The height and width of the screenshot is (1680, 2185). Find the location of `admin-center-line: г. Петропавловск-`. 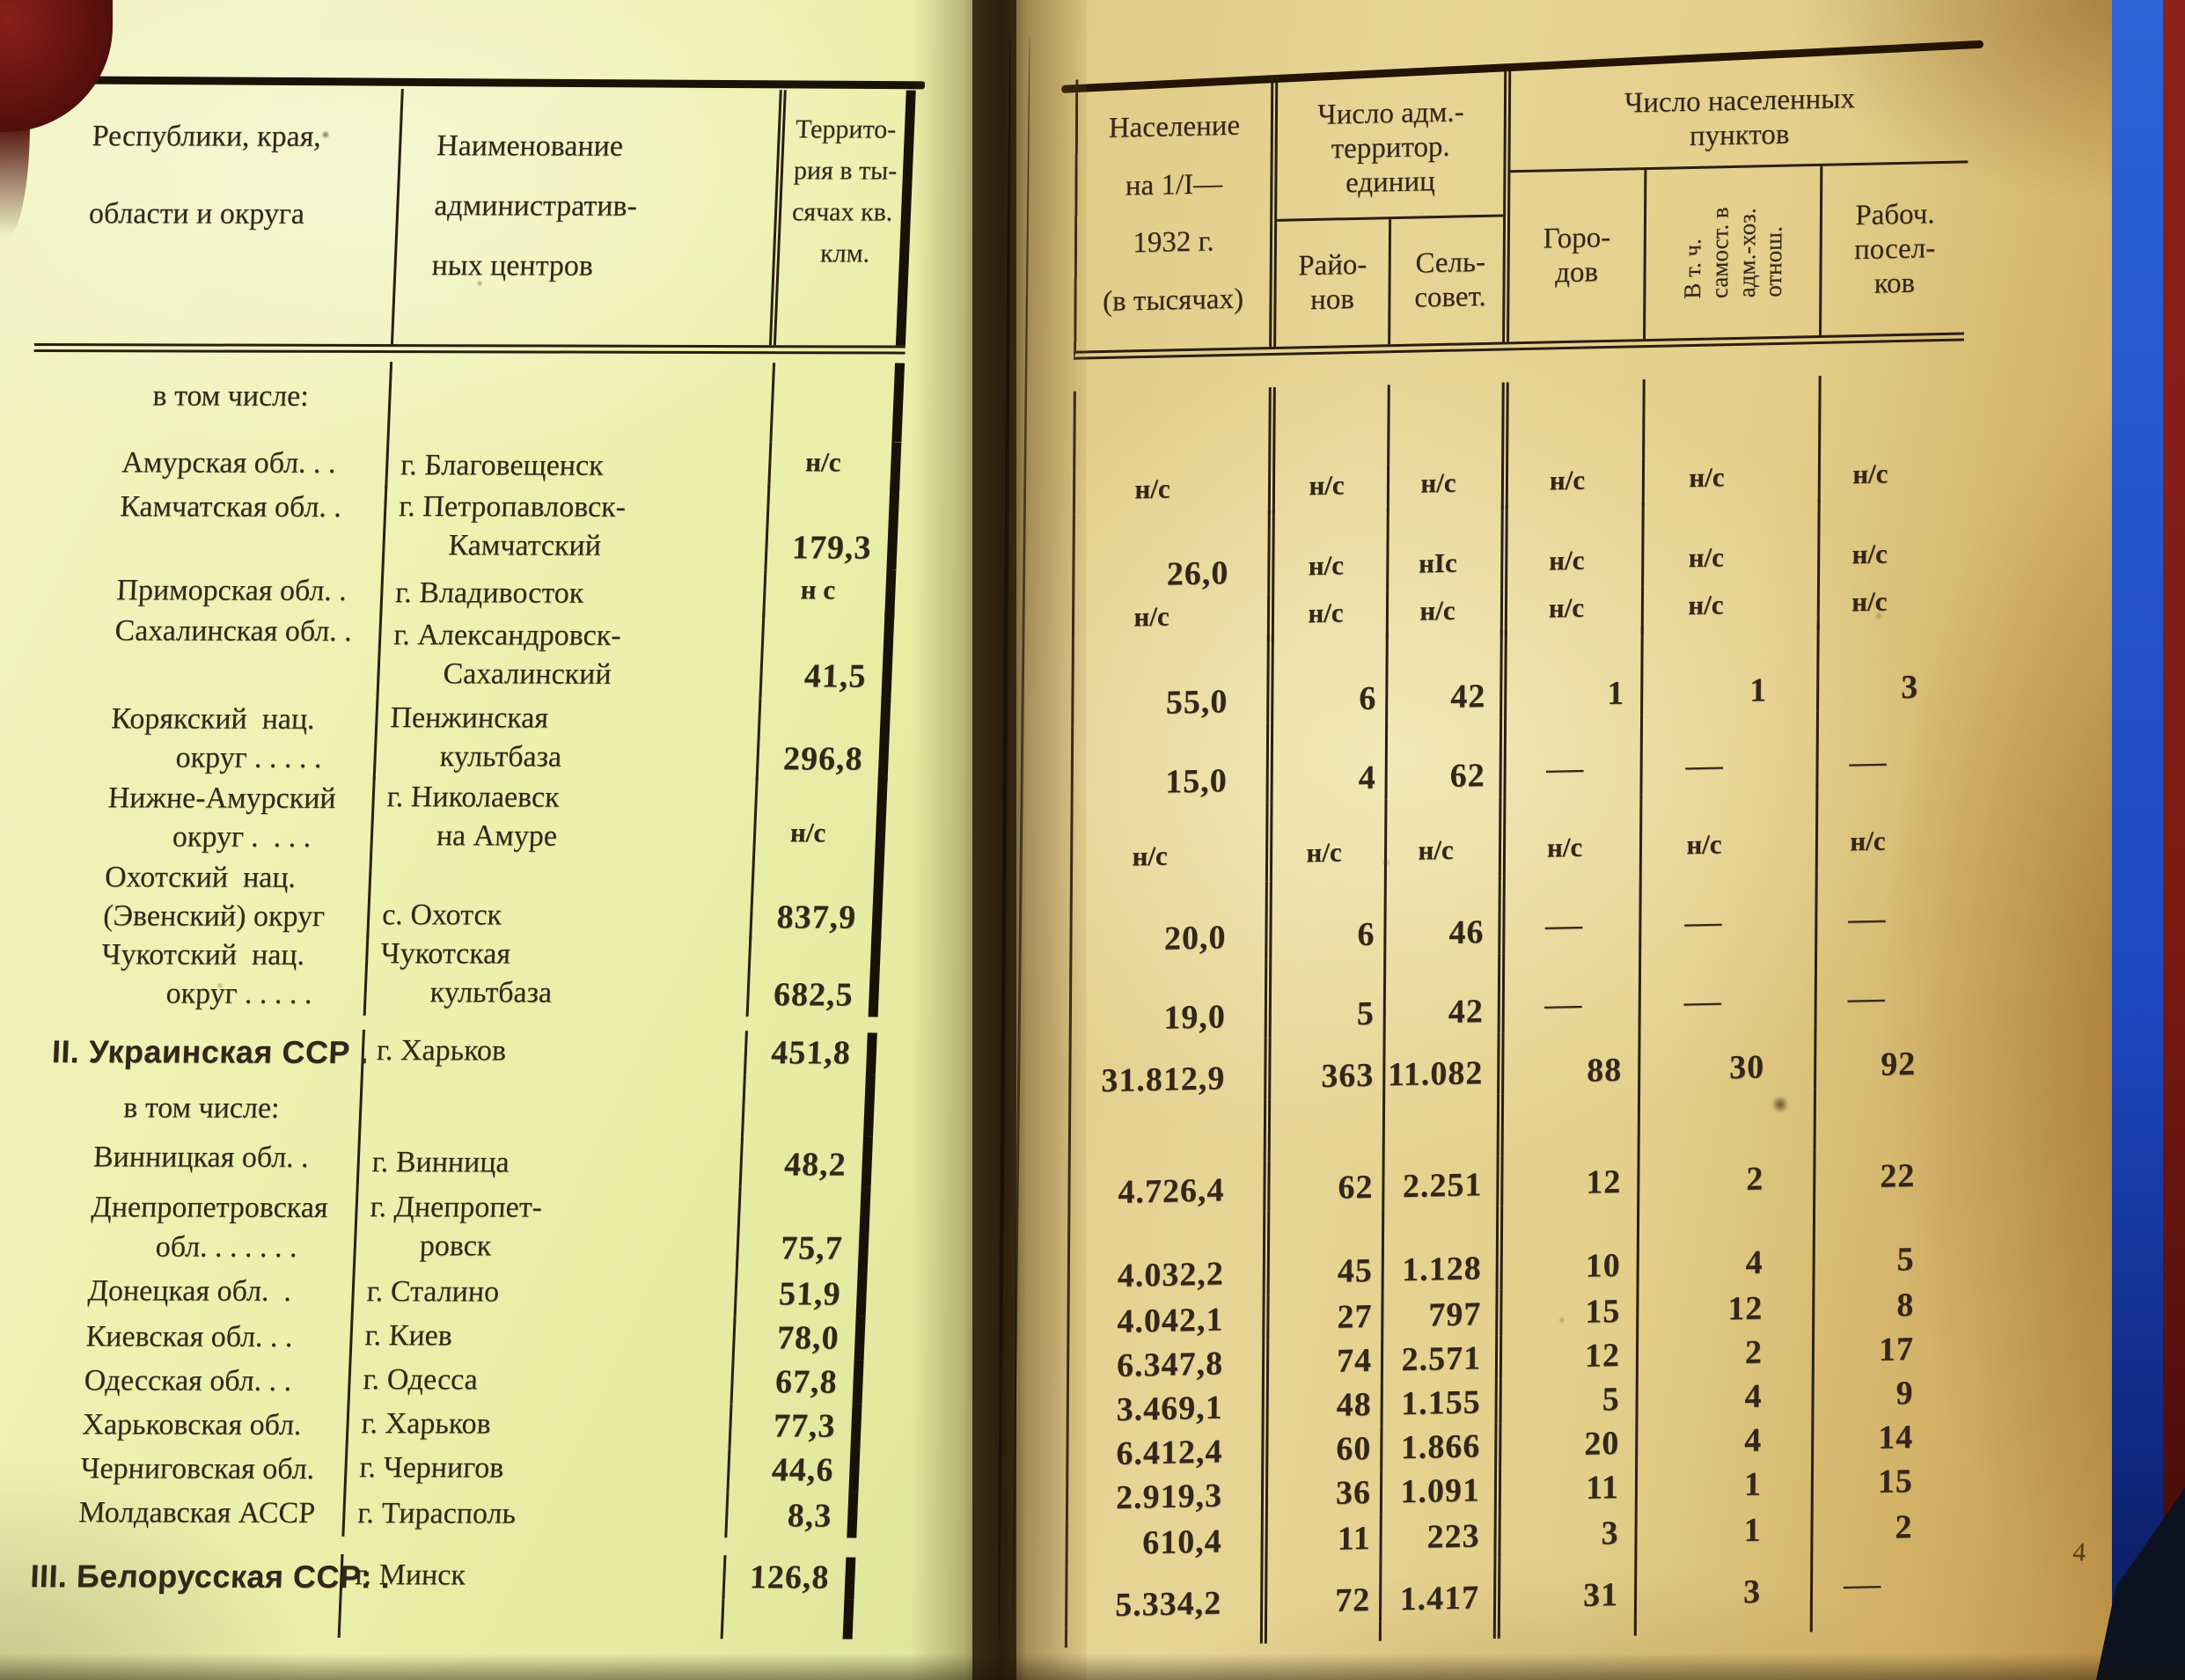

admin-center-line: г. Петропавловск- is located at coordinates (512, 507).